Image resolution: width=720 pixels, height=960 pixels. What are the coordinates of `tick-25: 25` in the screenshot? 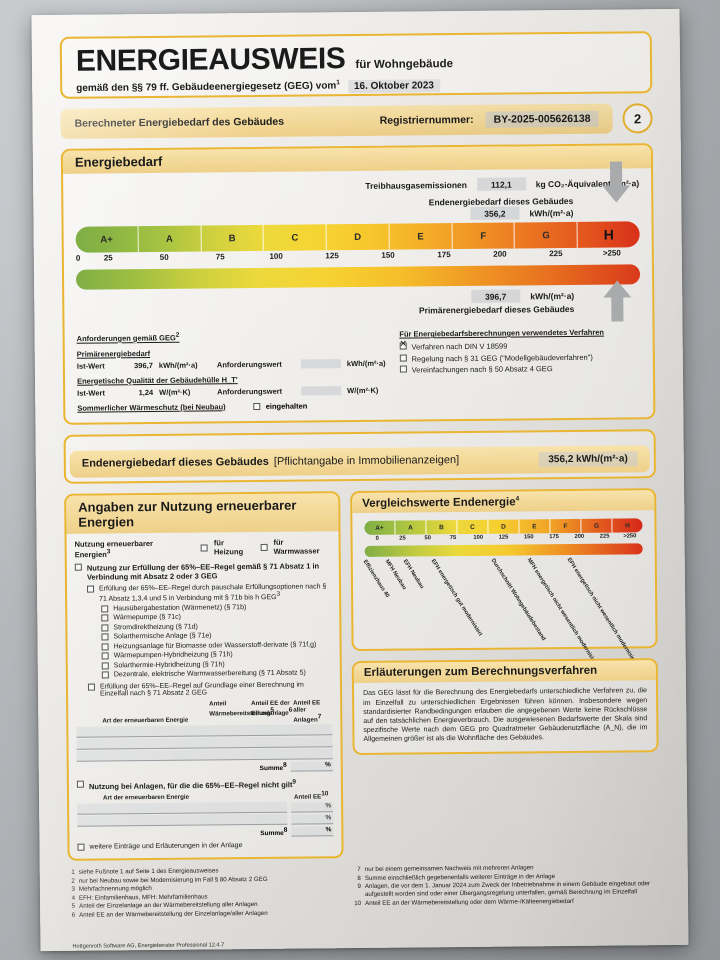 It's located at (108, 258).